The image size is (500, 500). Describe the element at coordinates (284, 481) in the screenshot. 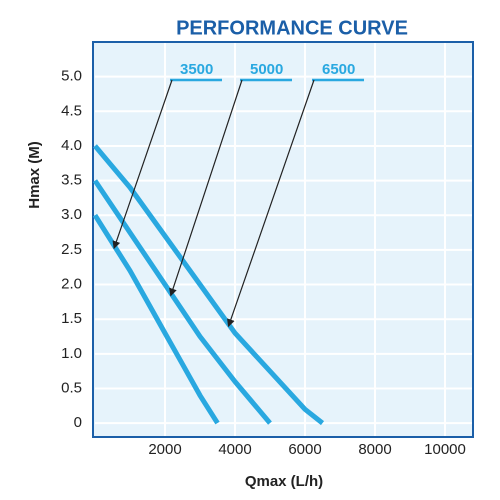

I see `x-axis-label: Qmax (L/h)` at that location.